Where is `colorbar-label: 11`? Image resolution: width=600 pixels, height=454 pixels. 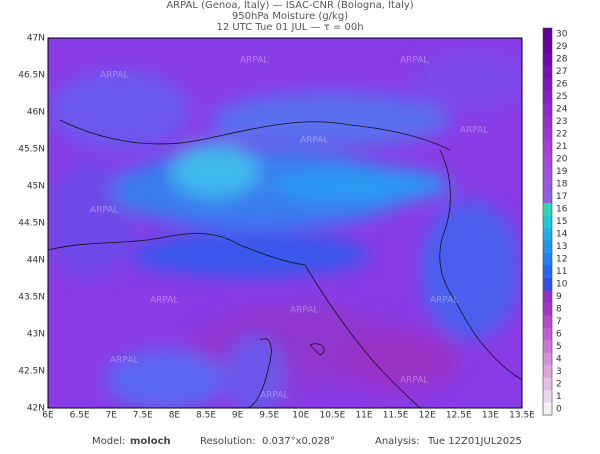
colorbar-label: 11 is located at coordinates (561, 272).